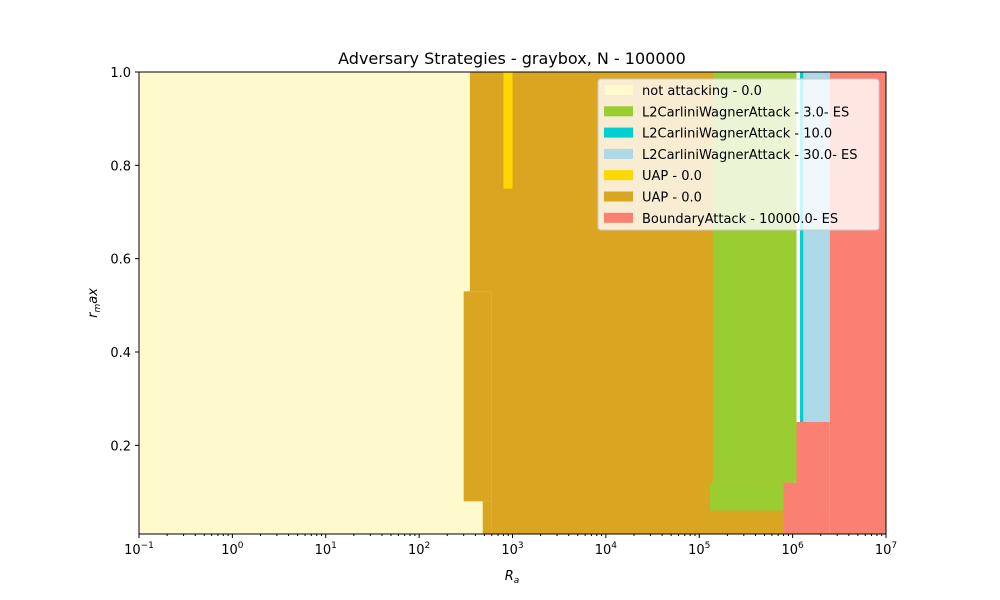  I want to click on x-axis: 10⁻¹ 10⁰ 10¹ 10² 10³ 10⁴ 10⁵ 10⁶ 10⁷, so click(510, 546).